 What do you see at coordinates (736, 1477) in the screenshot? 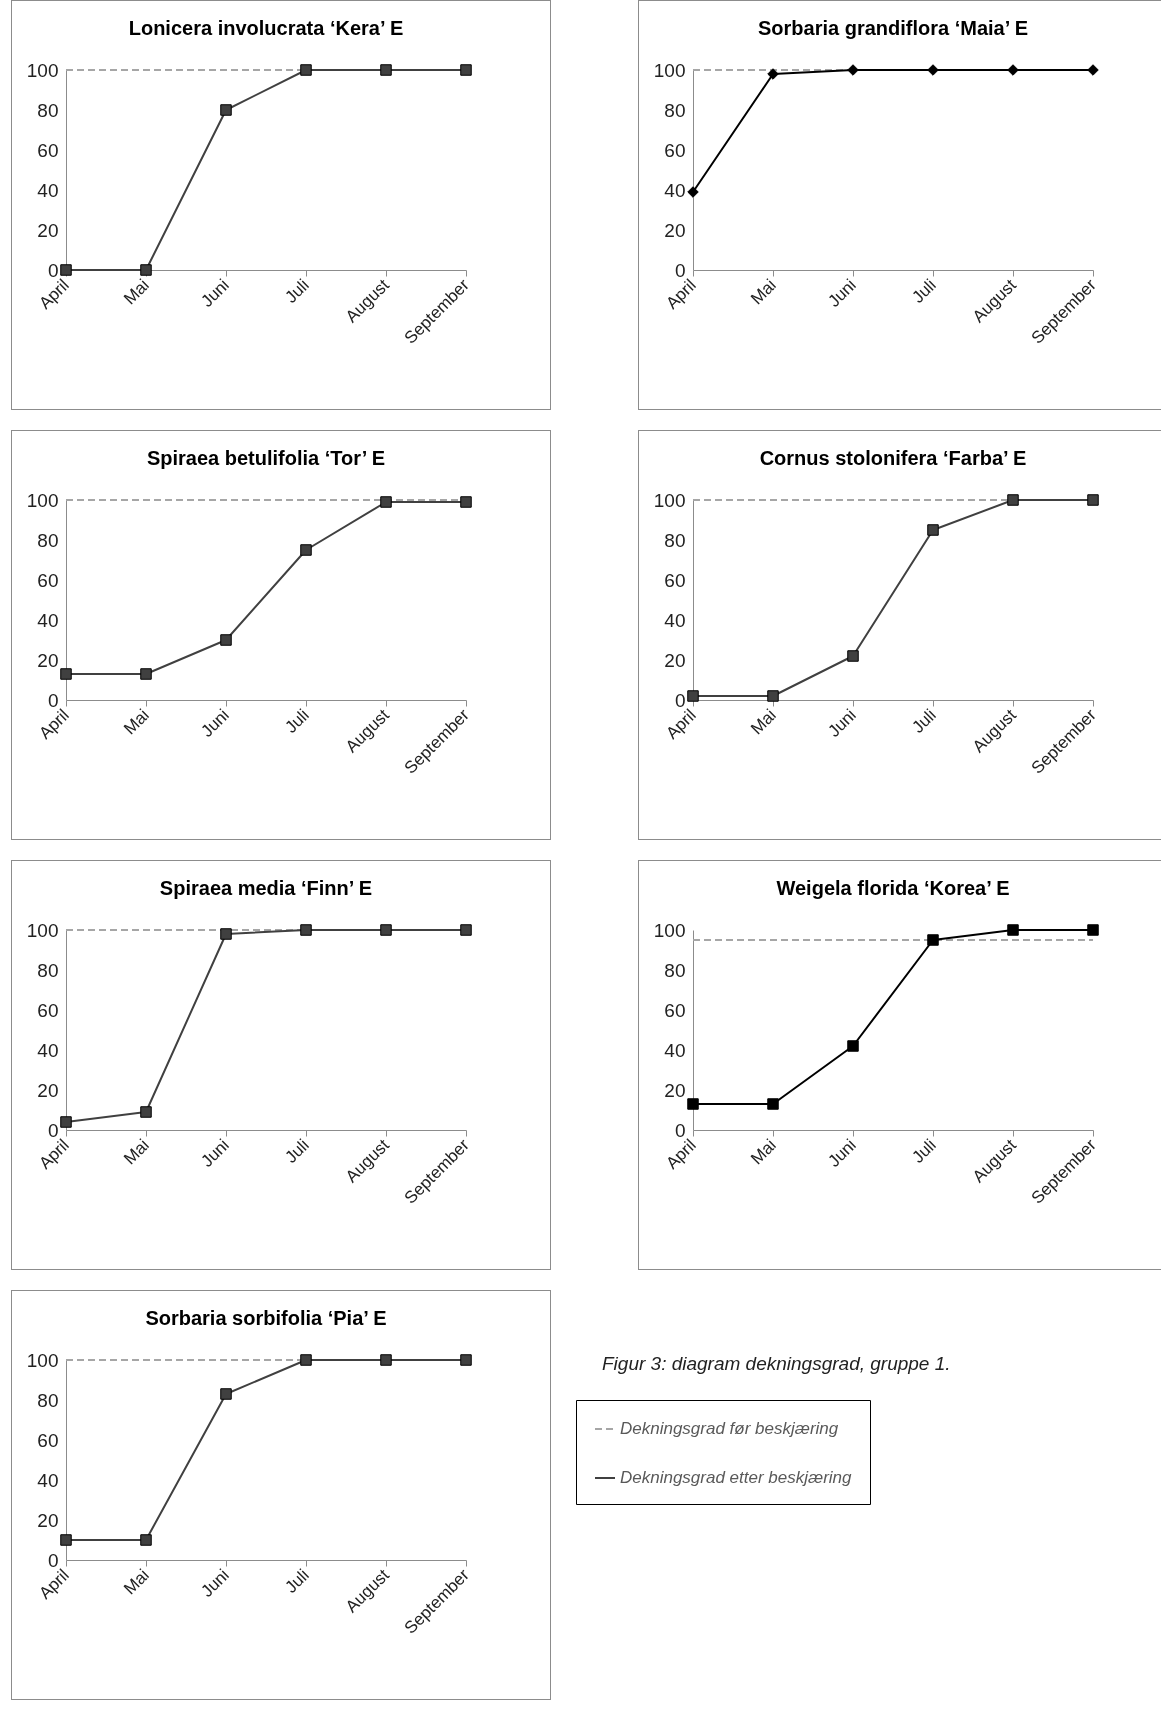
I see `legend-label: Dekningsgrad etter beskjæring` at bounding box center [736, 1477].